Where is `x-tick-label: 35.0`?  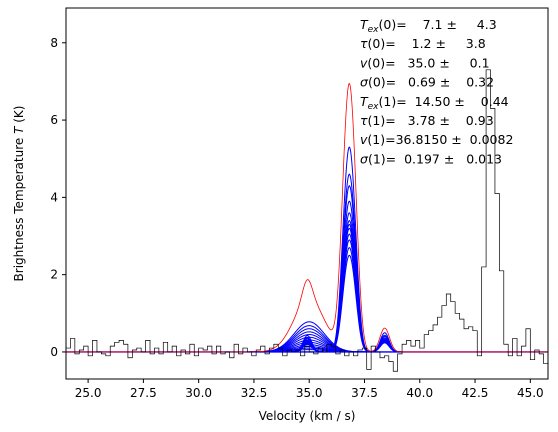 x-tick-label: 35.0 is located at coordinates (309, 393).